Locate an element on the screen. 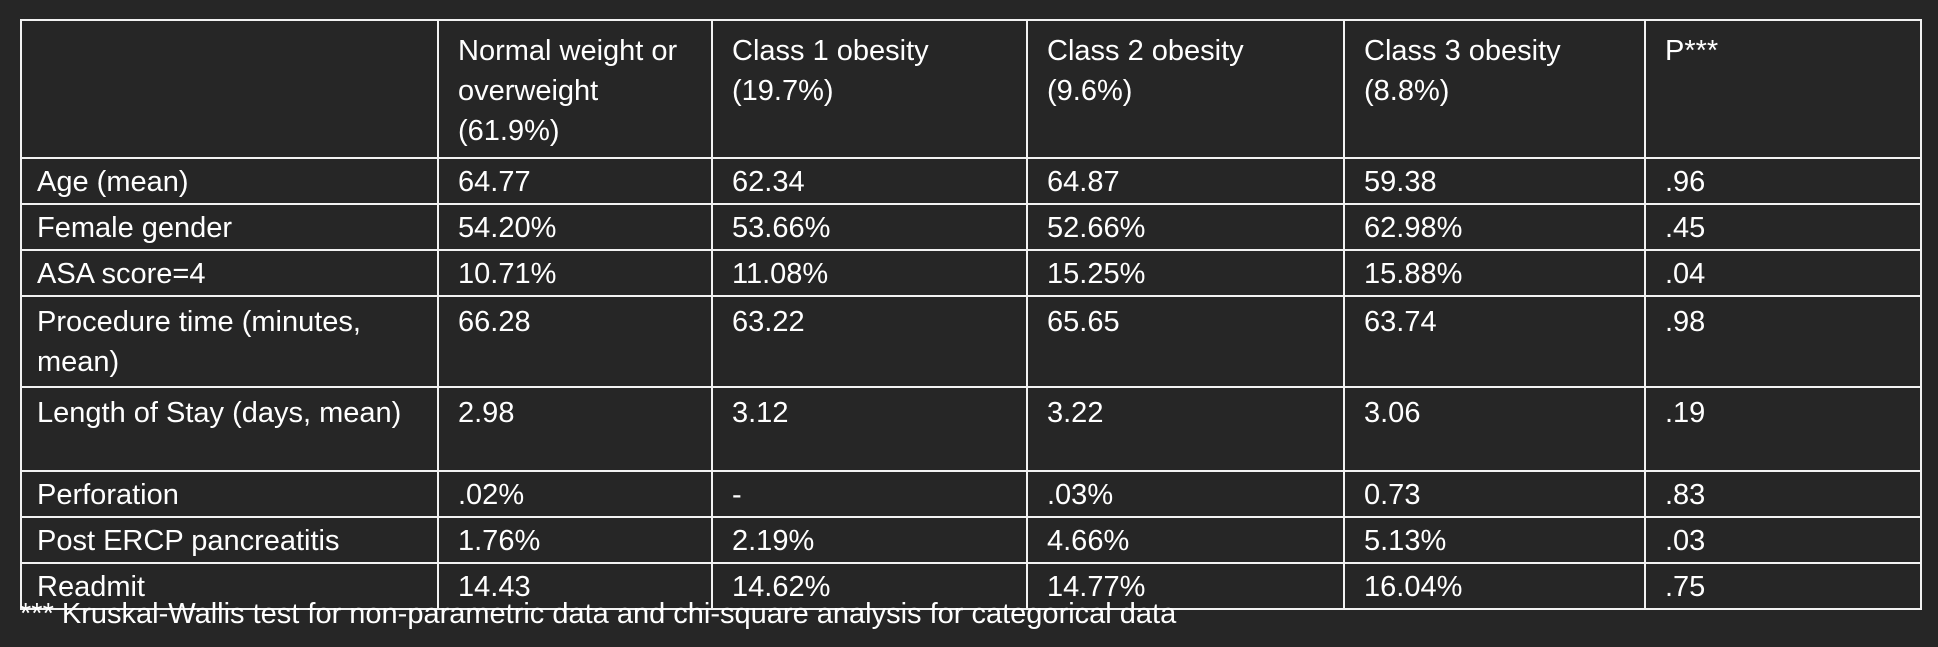 The image size is (1938, 647). table-row: Readmit 14.43 14.62% 14.77% 16.04% .75 is located at coordinates (971, 586).